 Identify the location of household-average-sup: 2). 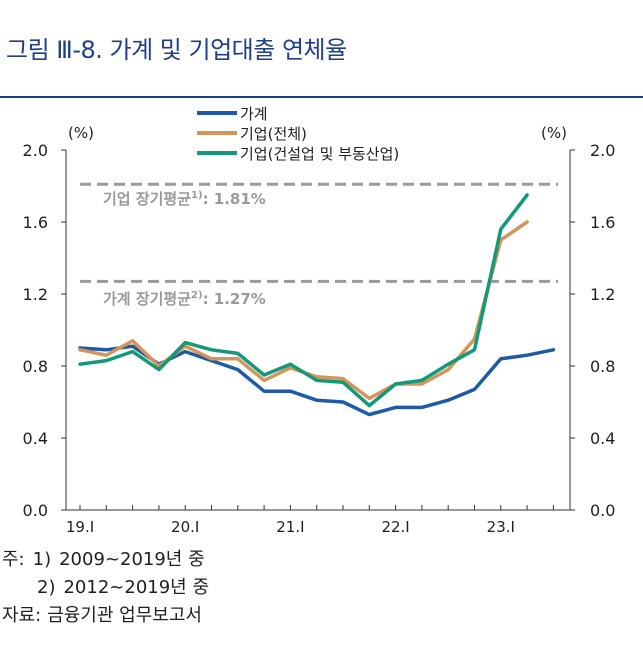
(197, 295).